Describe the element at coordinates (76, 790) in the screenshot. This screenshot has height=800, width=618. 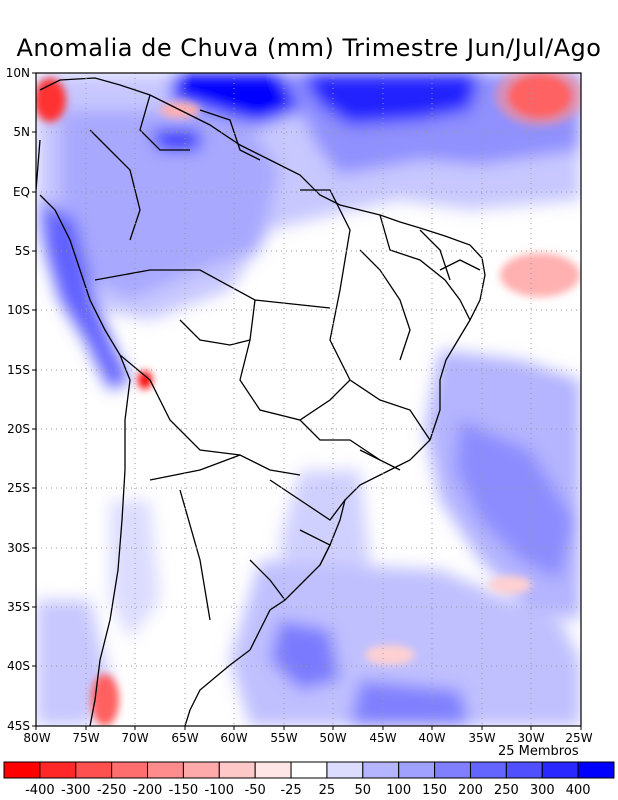
I see `colorbar-label: -300` at that location.